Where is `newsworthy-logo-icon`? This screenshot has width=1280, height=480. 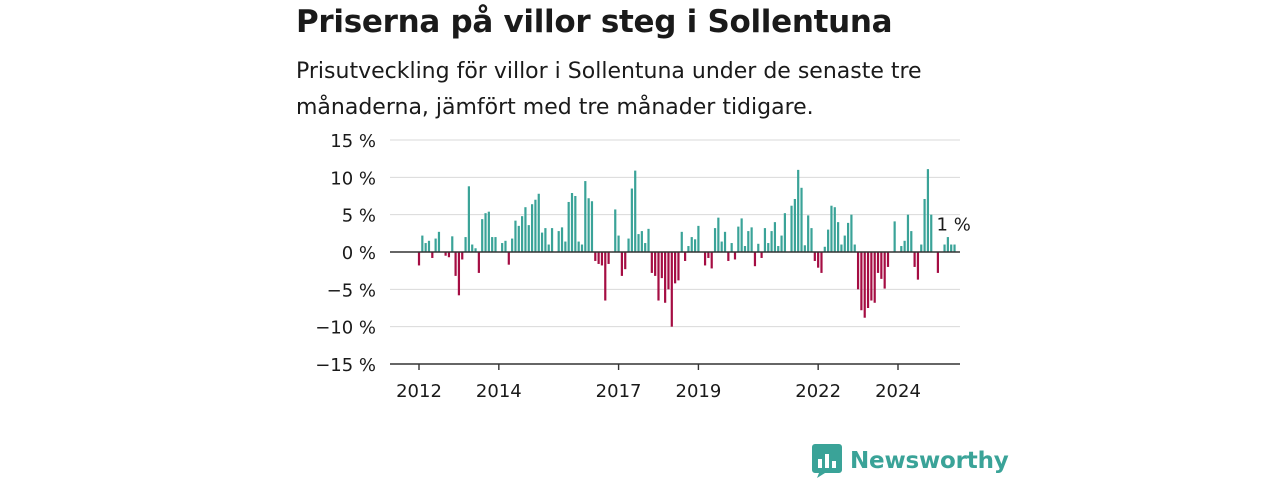 newsworthy-logo-icon is located at coordinates (827, 461).